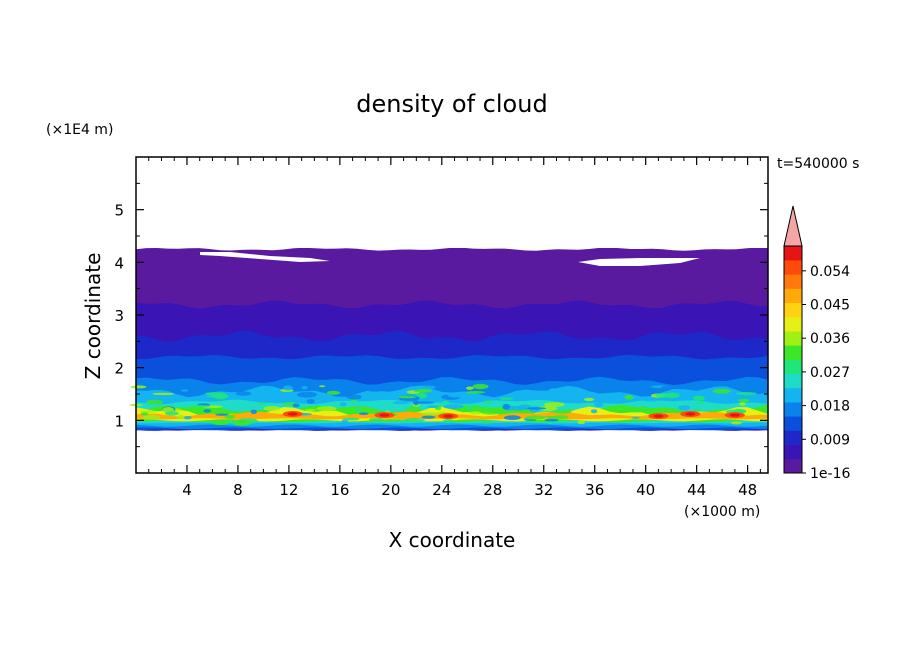  I want to click on y-unit-label: (×1E4 m), so click(79, 130).